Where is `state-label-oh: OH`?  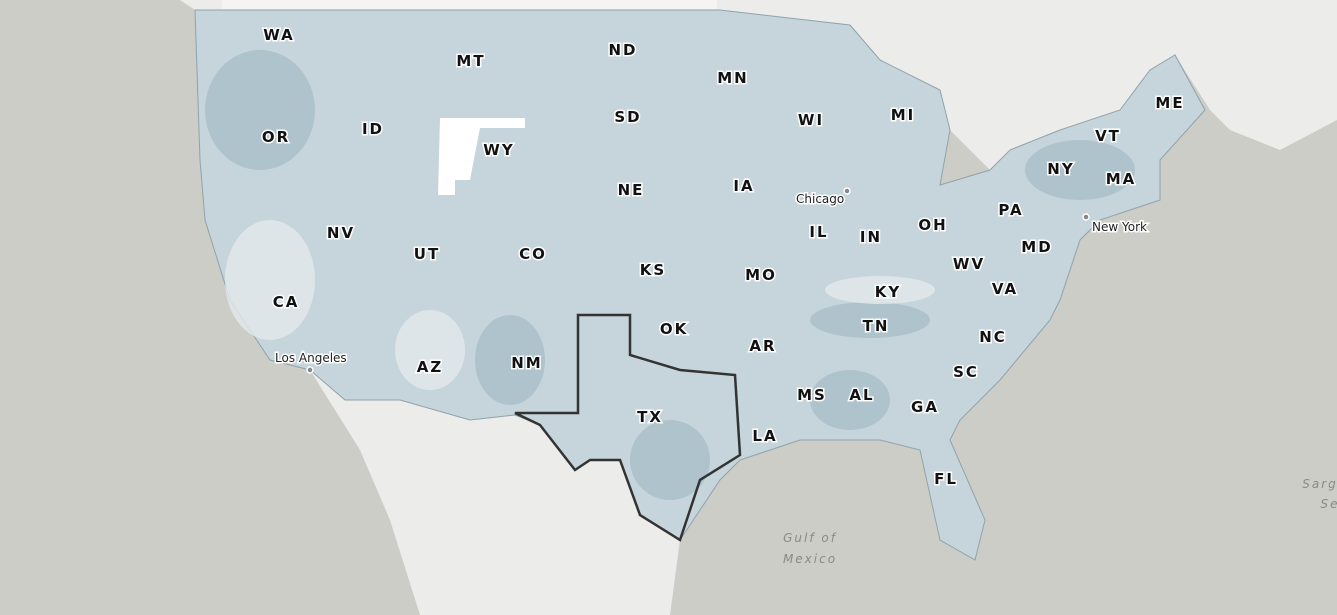
state-label-oh: OH is located at coordinates (932, 225).